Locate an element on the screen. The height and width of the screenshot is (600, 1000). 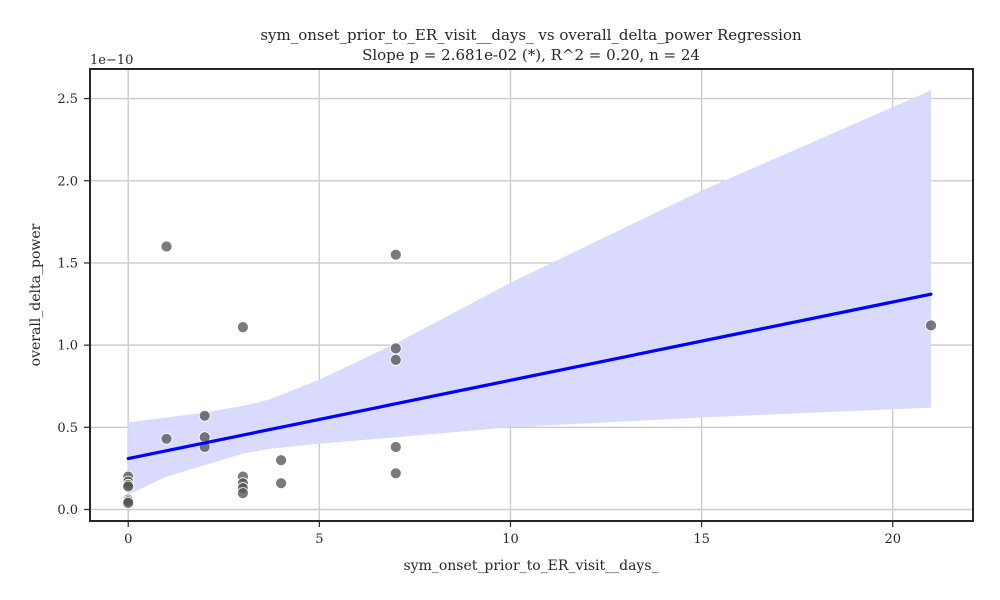
y-axis-label: overall_delta_power is located at coordinates (36, 294).